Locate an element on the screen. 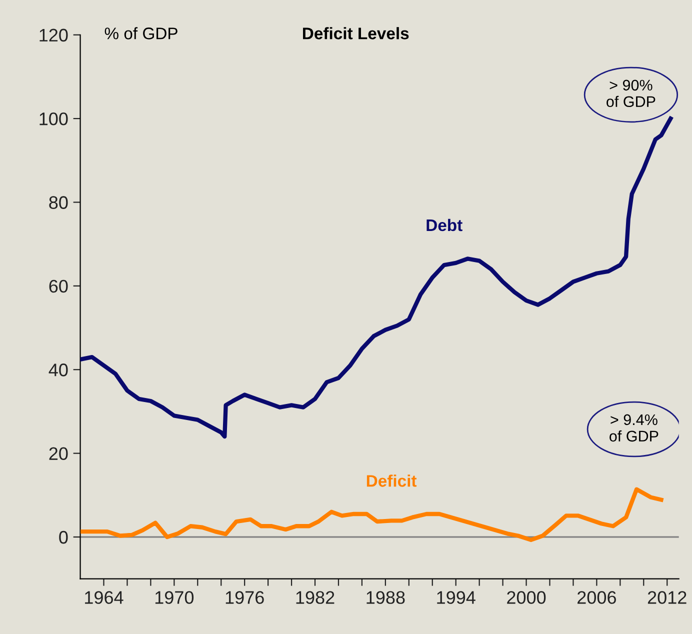 This screenshot has height=634, width=692. x-tick-label: 2000 is located at coordinates (526, 597).